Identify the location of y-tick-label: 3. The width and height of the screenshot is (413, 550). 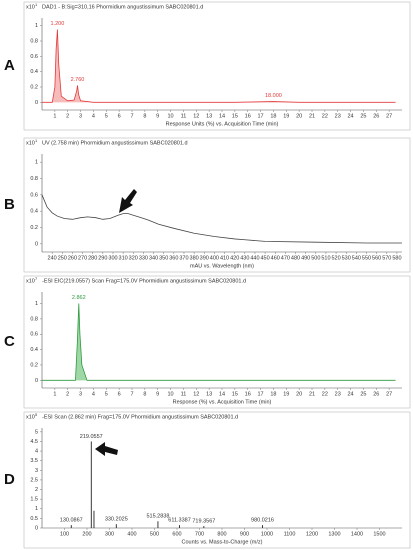
(36, 471).